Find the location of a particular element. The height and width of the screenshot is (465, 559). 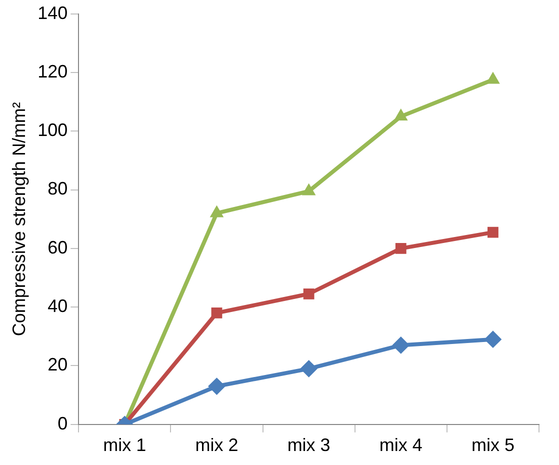

x-tick-label: mix 5 is located at coordinates (492, 445).